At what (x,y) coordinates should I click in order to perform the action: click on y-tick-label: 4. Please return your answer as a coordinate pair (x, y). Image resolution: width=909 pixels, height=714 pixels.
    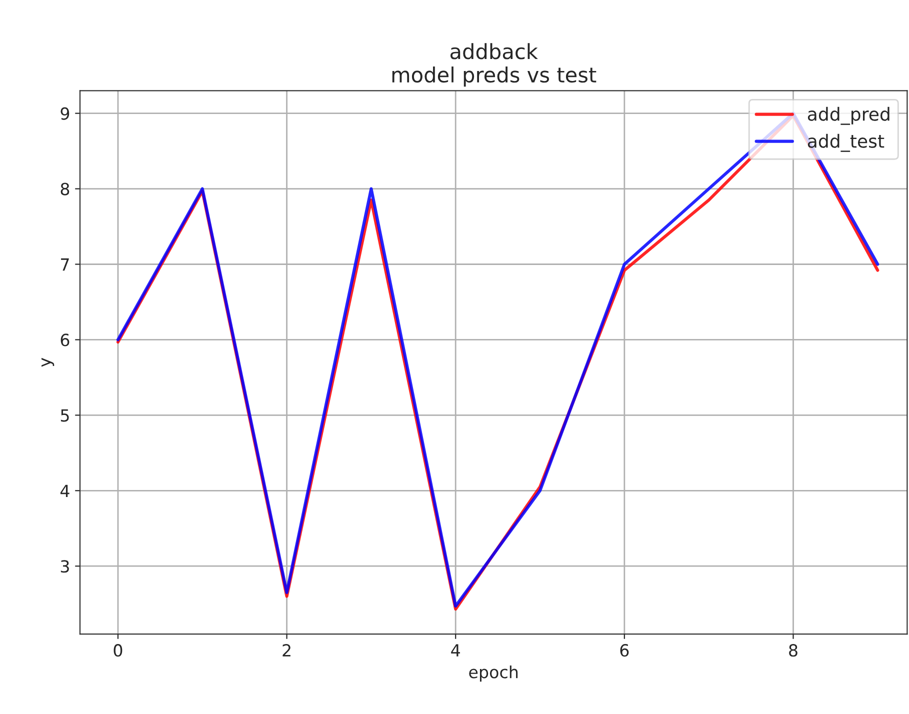
    Looking at the image, I should click on (65, 490).